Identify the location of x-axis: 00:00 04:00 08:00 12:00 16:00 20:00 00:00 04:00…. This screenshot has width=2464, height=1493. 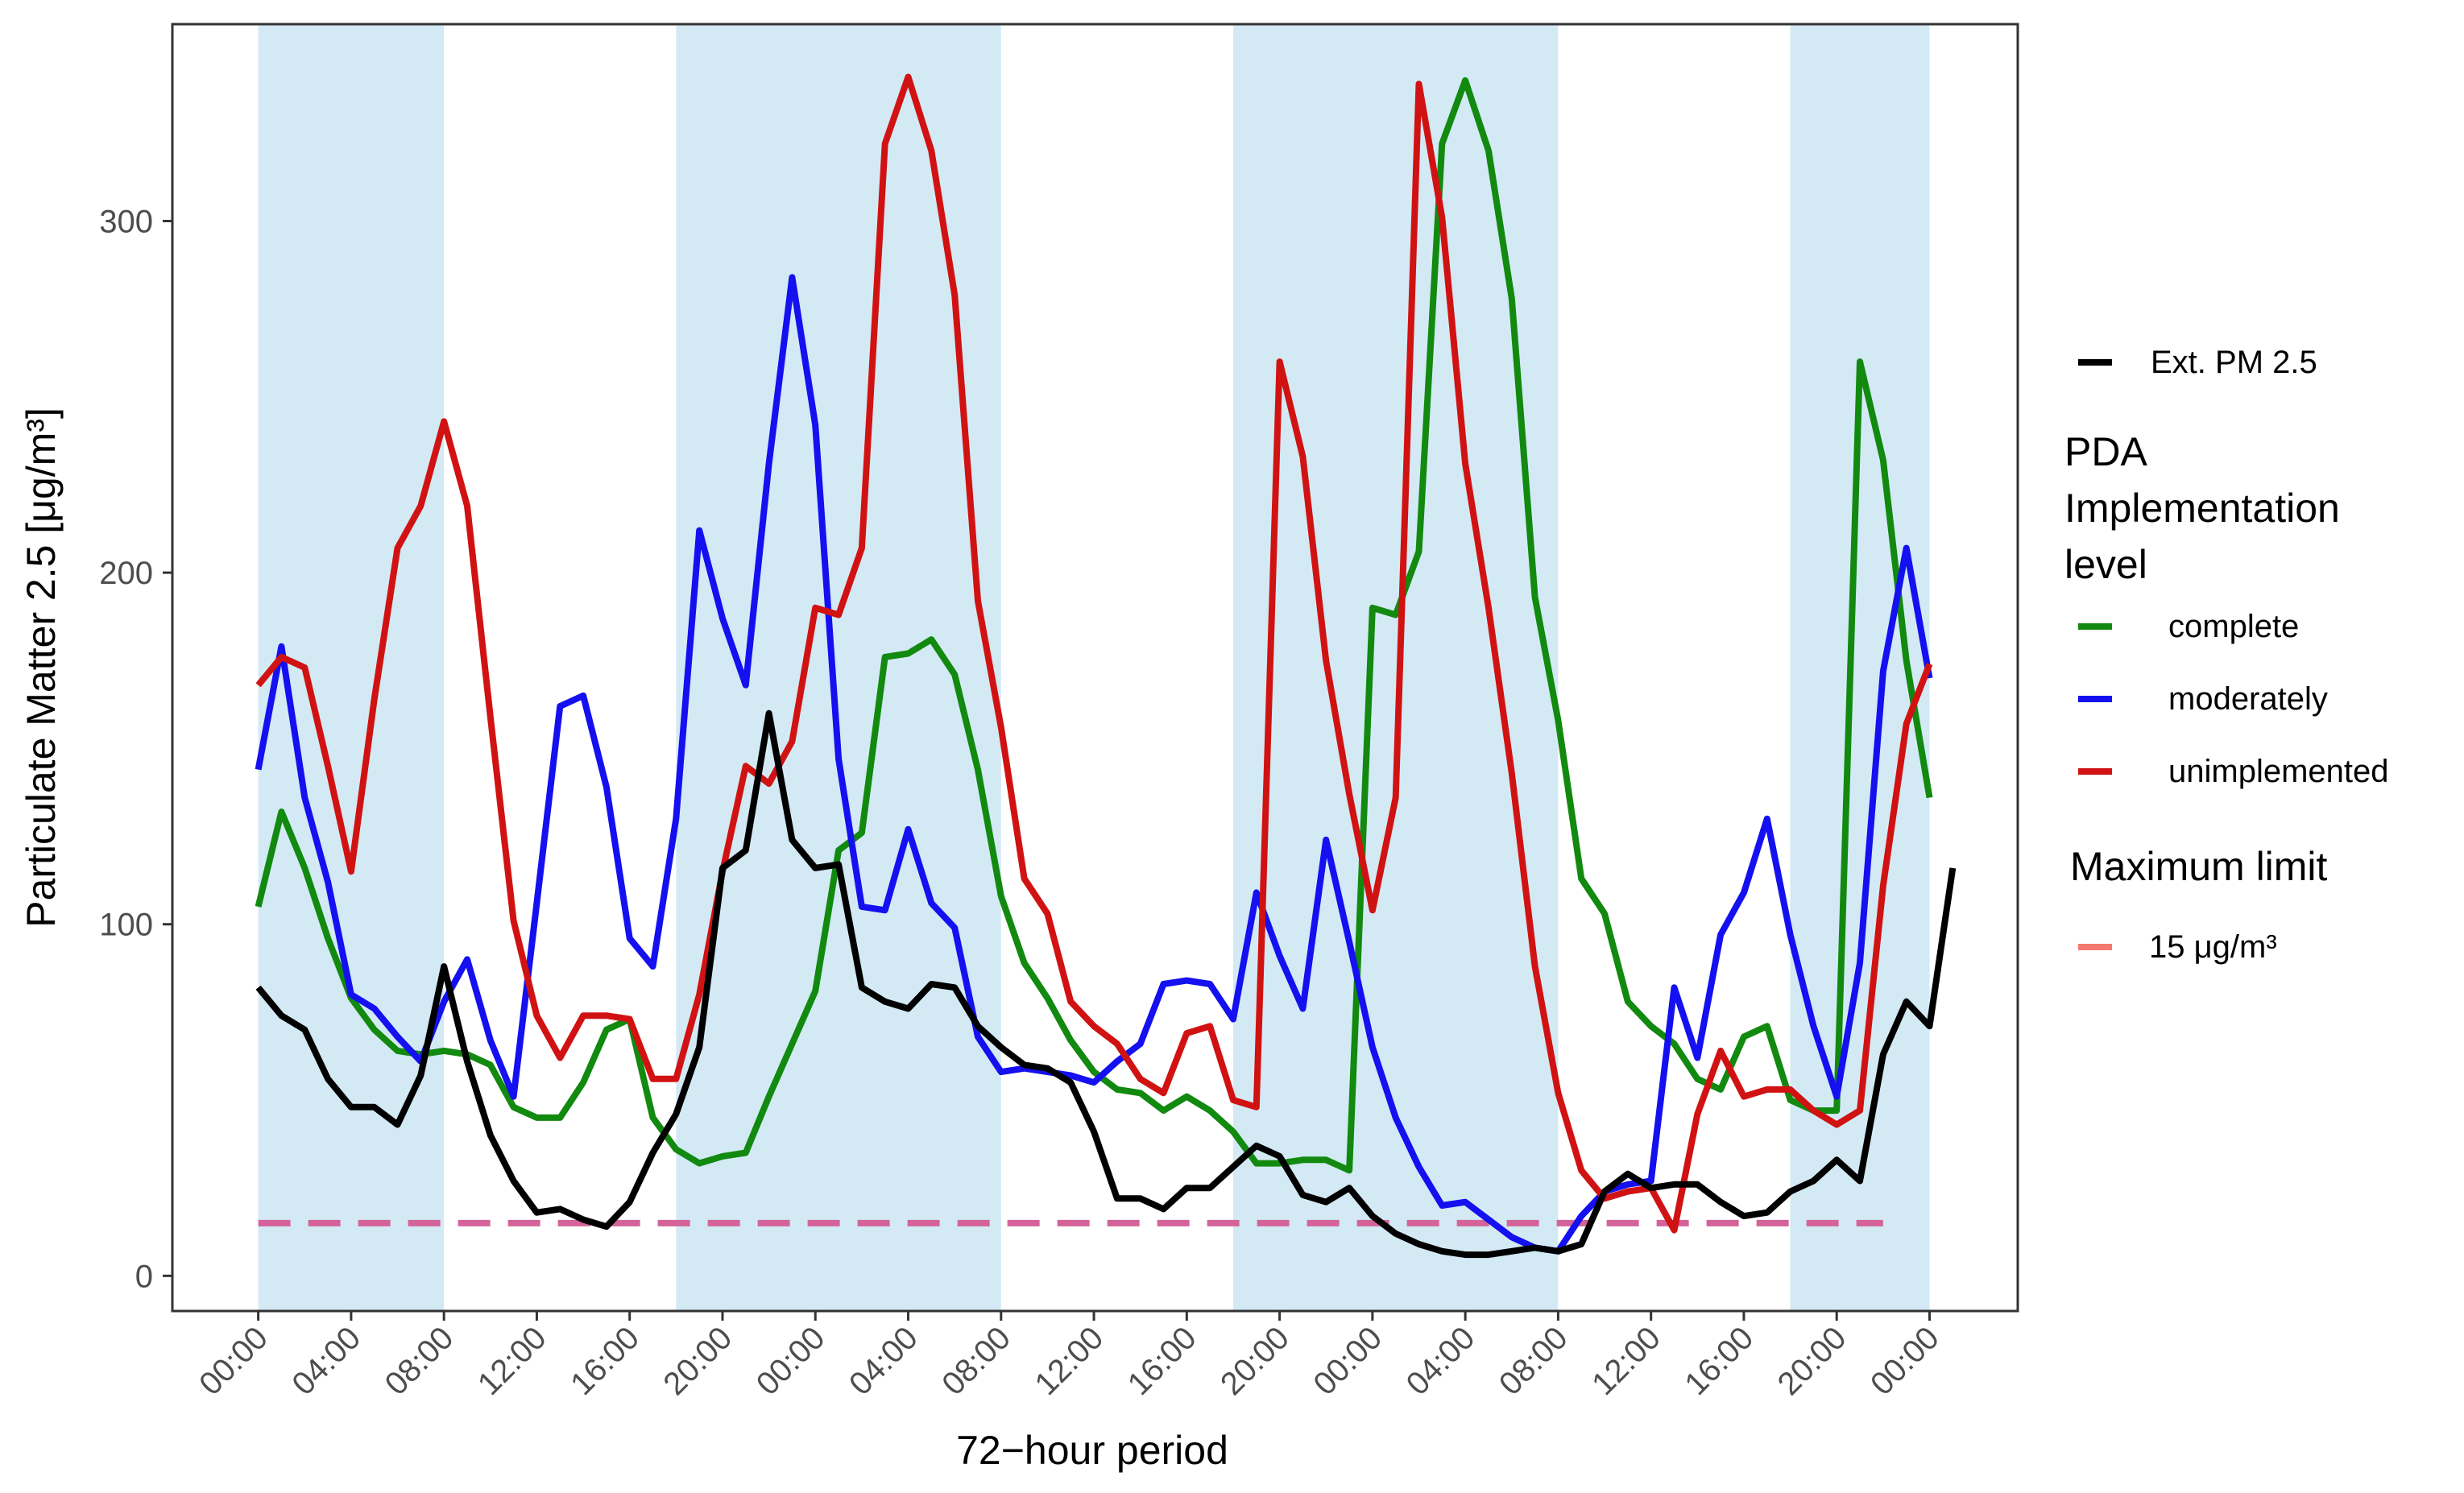
(1069, 1356).